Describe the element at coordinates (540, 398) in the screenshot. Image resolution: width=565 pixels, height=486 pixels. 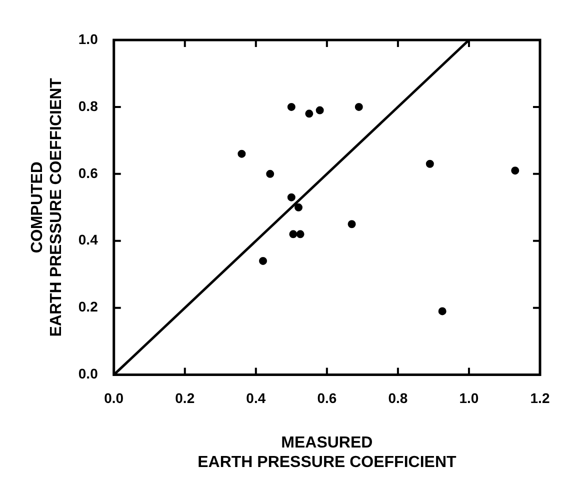
I see `x-tick-label: 1.2` at that location.